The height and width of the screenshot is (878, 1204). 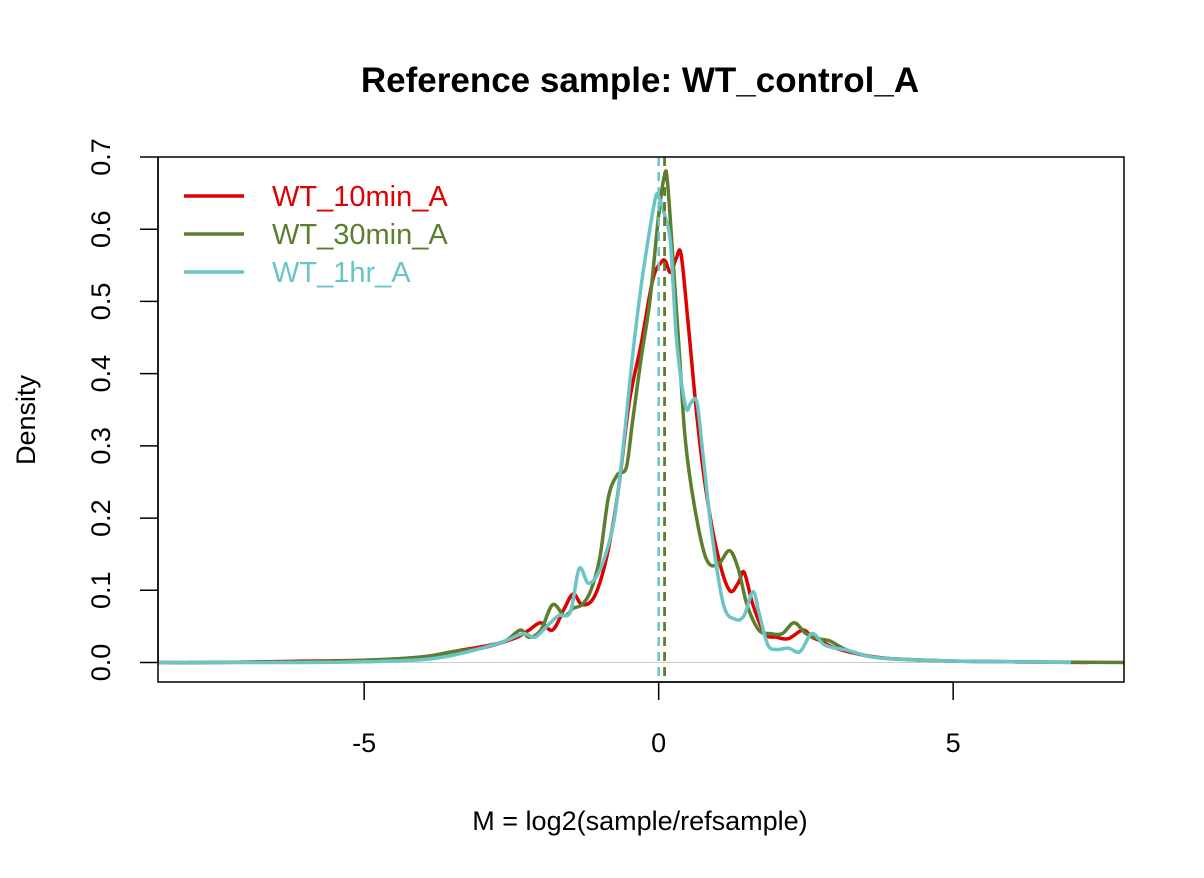 What do you see at coordinates (640, 80) in the screenshot?
I see `chart-title: Reference sample: WT_control_A` at bounding box center [640, 80].